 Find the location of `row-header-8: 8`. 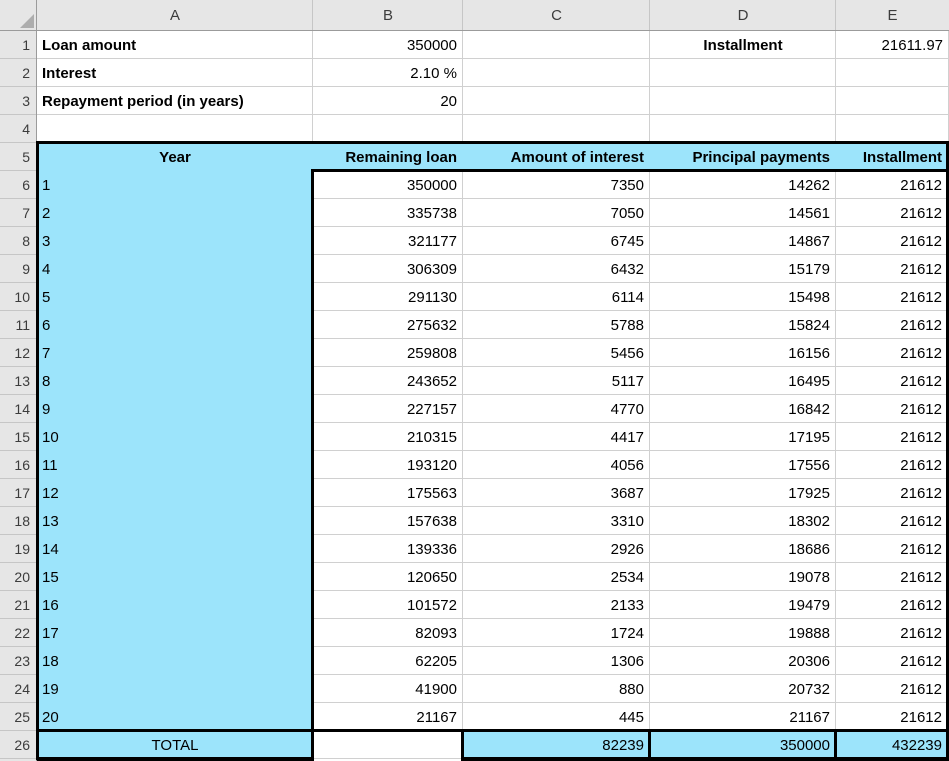

row-header-8: 8 is located at coordinates (26, 241).